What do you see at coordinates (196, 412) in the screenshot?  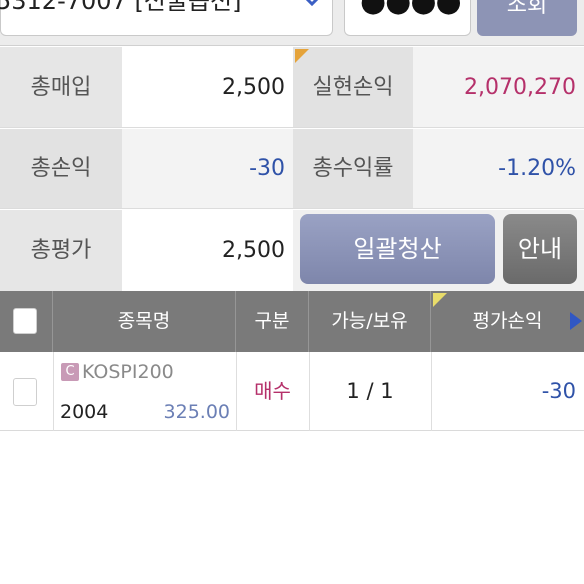 I see `row-strike: 325.00` at bounding box center [196, 412].